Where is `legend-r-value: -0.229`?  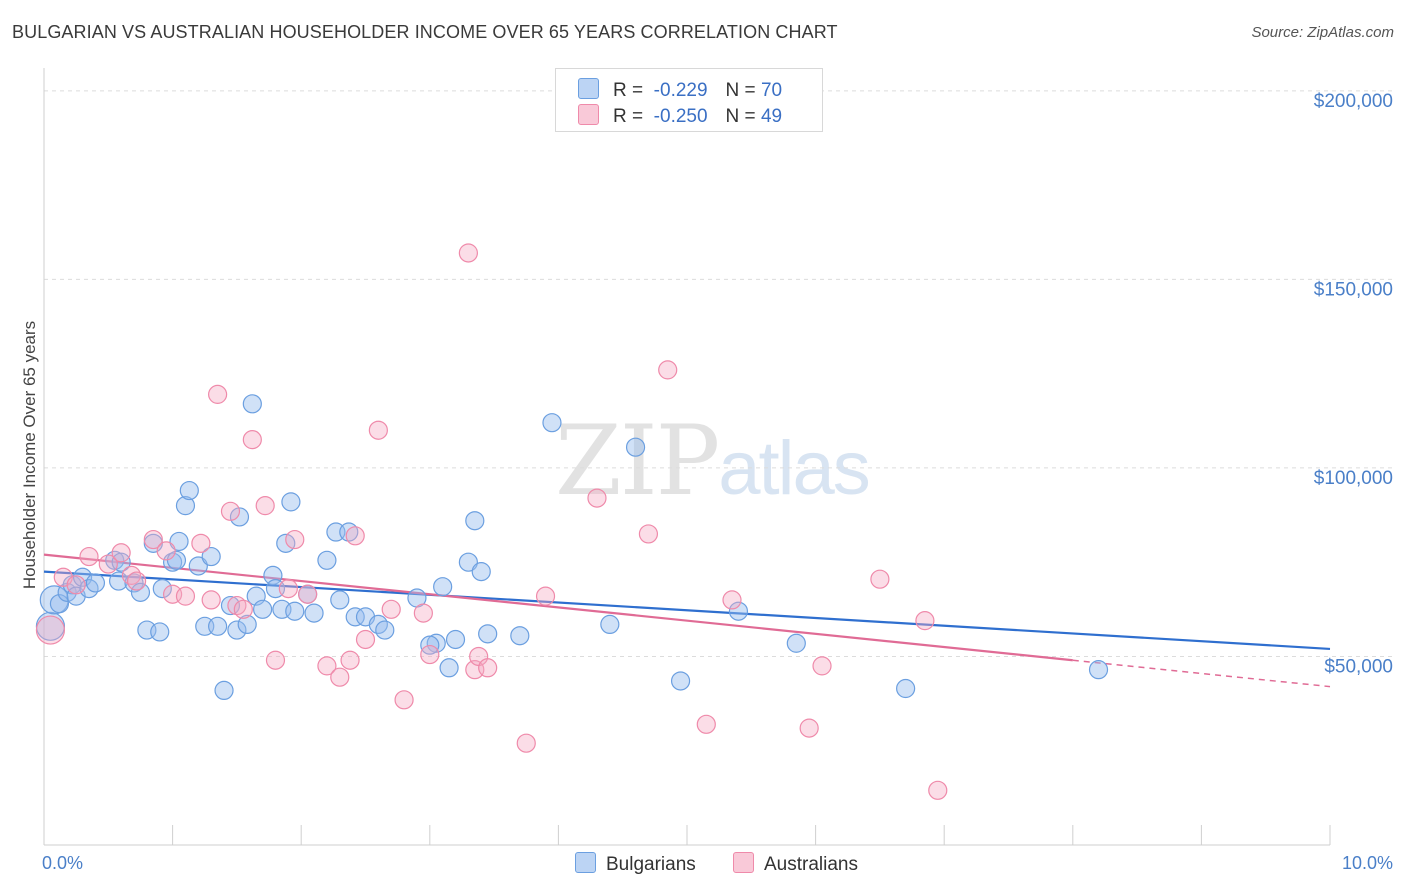 legend-r-value: -0.229 is located at coordinates (680, 90).